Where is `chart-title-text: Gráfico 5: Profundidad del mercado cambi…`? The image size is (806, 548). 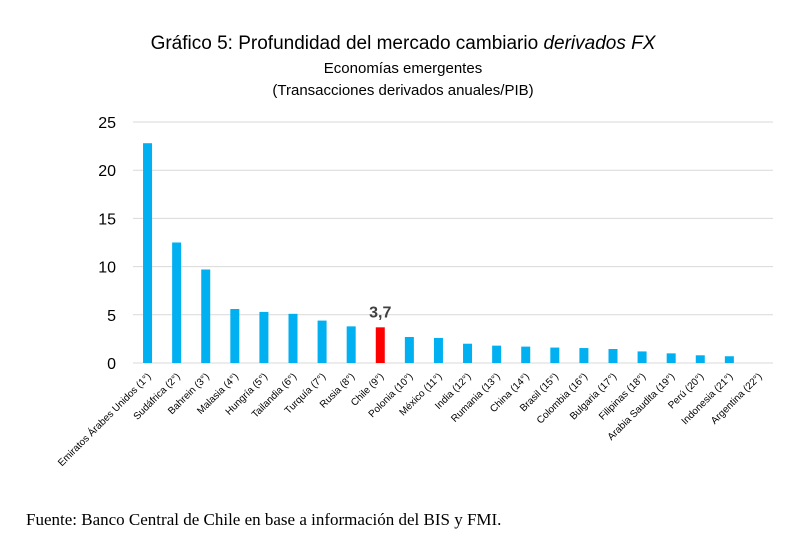 chart-title-text: Gráfico 5: Profundidad del mercado cambi… is located at coordinates (345, 43).